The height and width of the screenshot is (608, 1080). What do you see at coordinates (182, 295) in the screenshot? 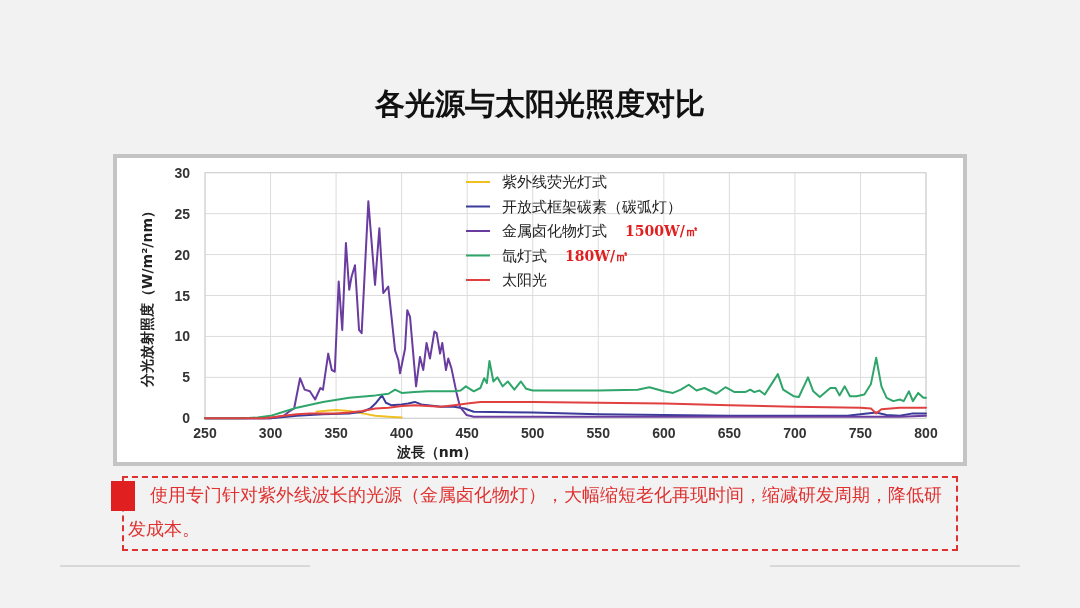
I see `y-tick-label: 15` at bounding box center [182, 295].